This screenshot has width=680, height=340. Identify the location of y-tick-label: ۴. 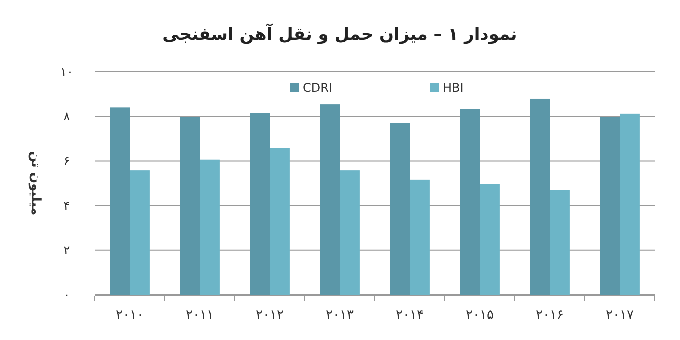
(67, 205).